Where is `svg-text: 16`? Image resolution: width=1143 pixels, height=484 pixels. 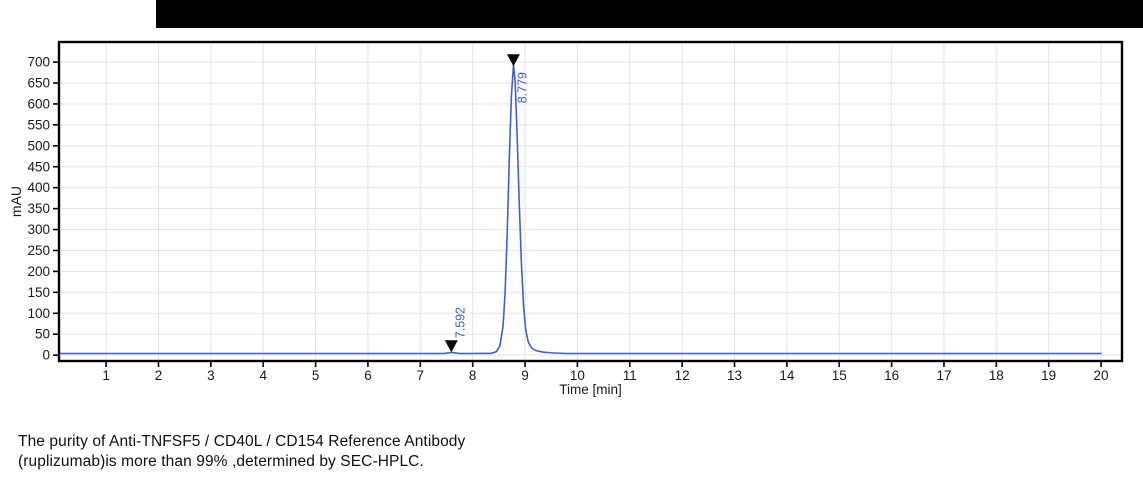
svg-text: 16 is located at coordinates (891, 375).